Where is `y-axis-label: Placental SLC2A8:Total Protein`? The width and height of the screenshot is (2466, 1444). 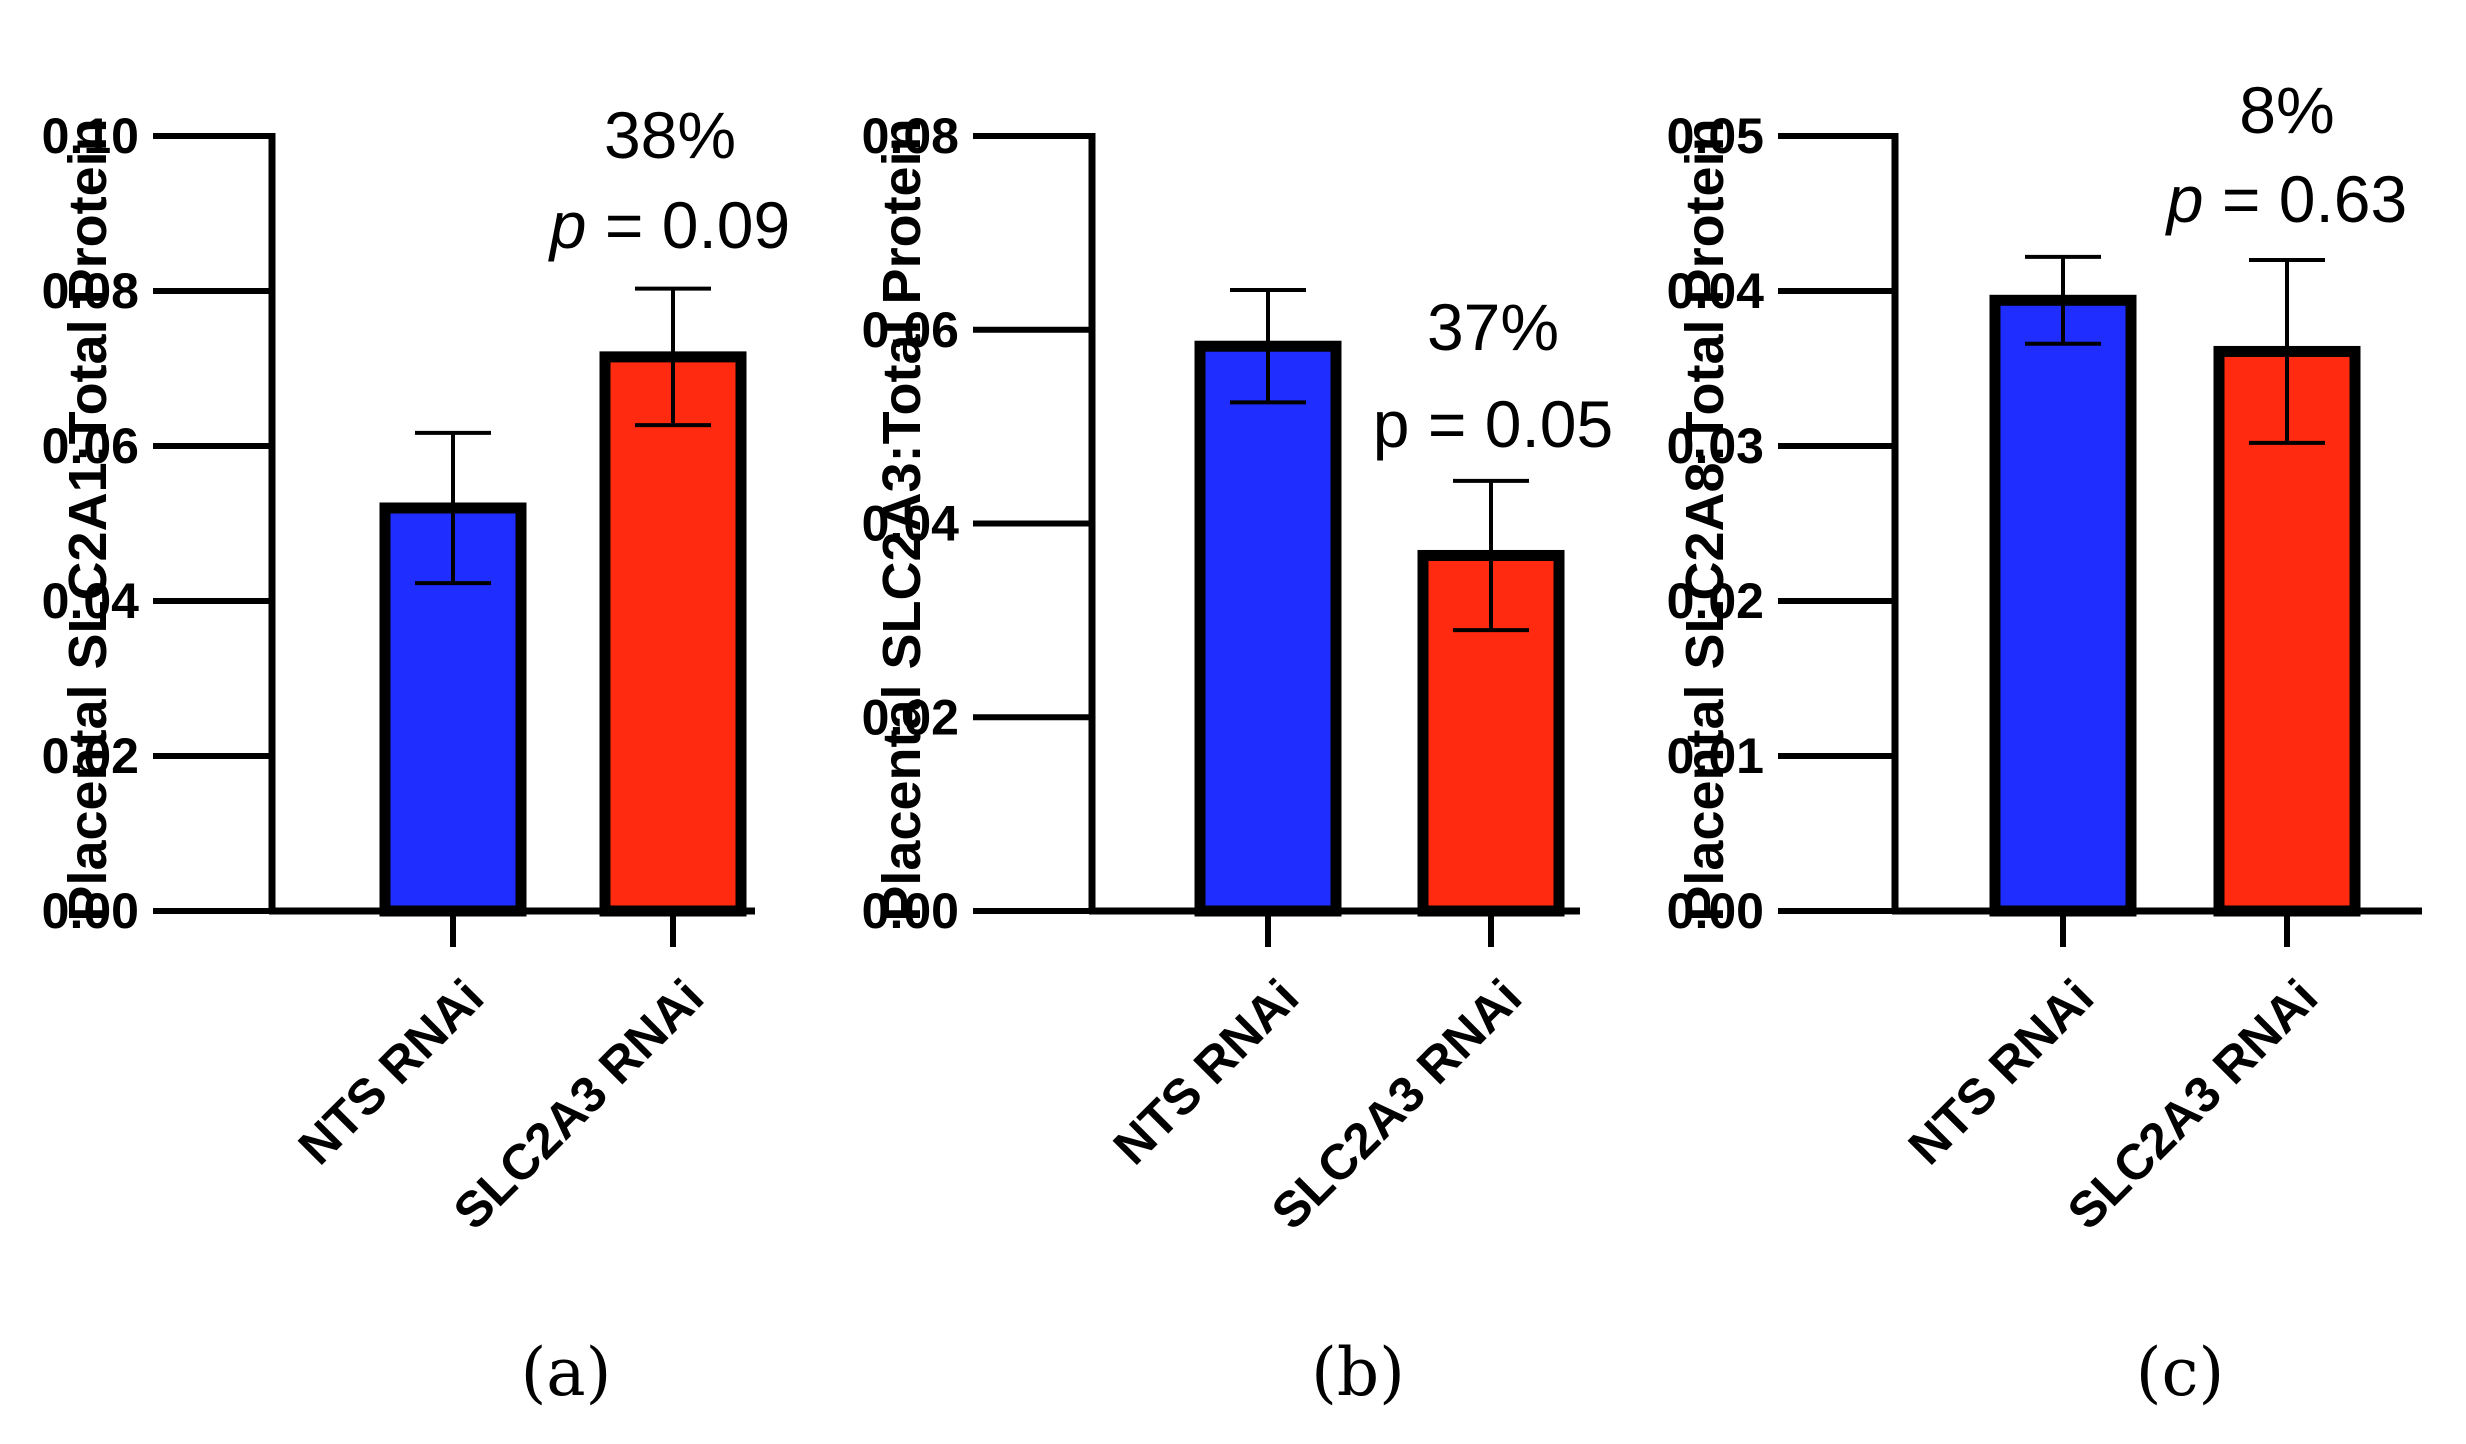 y-axis-label: Placental SLC2A8:Total Protein is located at coordinates (1705, 519).